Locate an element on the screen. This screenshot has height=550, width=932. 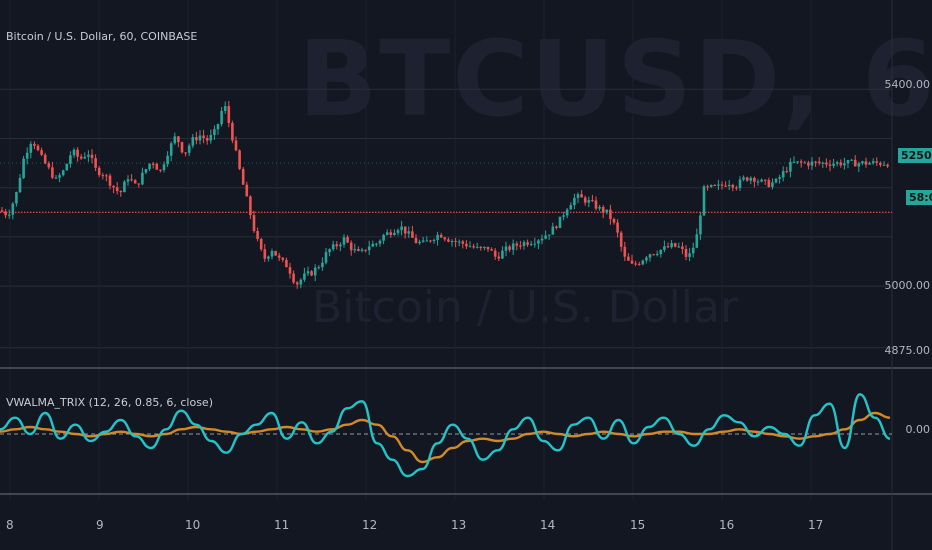
last-price-tag: 5250.00 is located at coordinates (915, 155).